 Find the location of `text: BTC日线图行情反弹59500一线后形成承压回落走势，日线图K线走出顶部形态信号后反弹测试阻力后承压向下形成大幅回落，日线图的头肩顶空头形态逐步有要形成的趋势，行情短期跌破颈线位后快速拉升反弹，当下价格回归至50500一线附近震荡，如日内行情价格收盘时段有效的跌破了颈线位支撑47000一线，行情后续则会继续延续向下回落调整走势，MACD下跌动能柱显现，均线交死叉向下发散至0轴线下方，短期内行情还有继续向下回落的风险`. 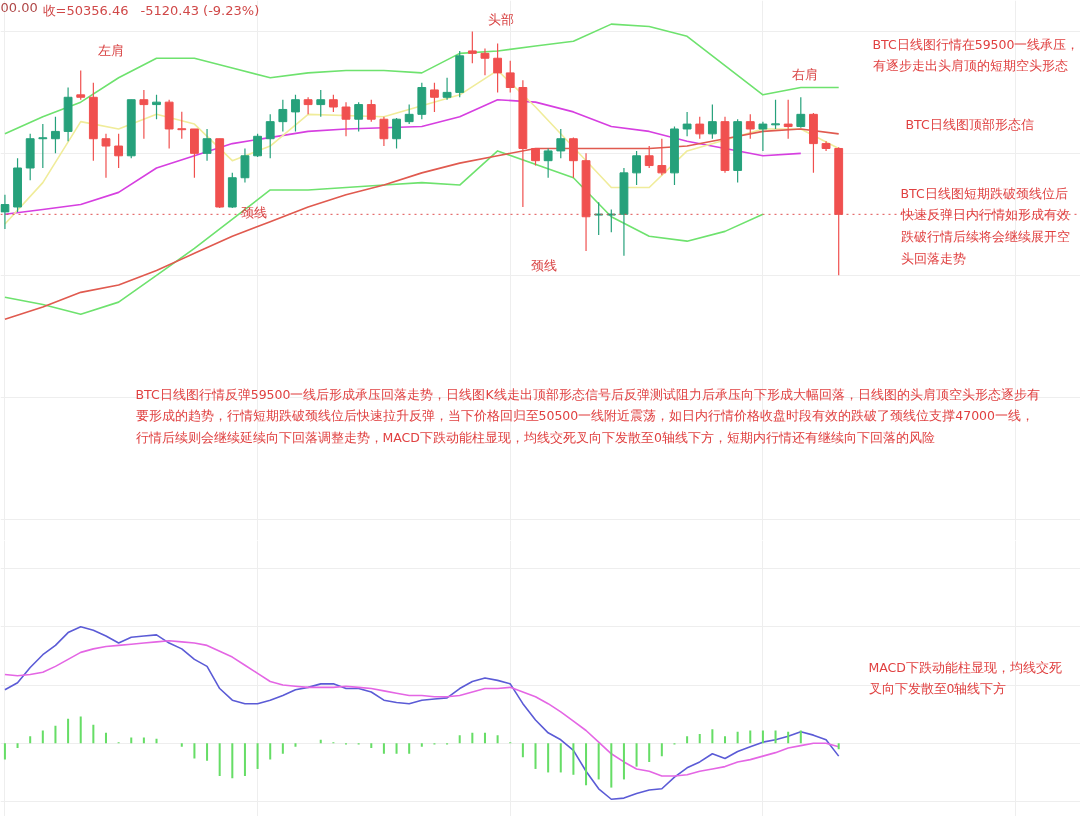

text: BTC日线图行情反弹59500一线后形成承压回落走势，日线图K线走出顶部形态信号后反弹测试阻力后承压向下形成大幅回落，日线图的头肩顶空头形态逐步有要形成的趋势，行情短期跌破颈线位后快速拉升反弹，当下价格回归至50500一线附近震荡，如日内行情价格收盘时段有效的跌破了颈线位支撑47000一线，行情后续则会继续延续向下回落调整走势，MACD下跌动能柱显现，均线交死叉向下发散至0轴线下方，短期内行情还有继续向下回落的风险 is located at coordinates (587, 415).